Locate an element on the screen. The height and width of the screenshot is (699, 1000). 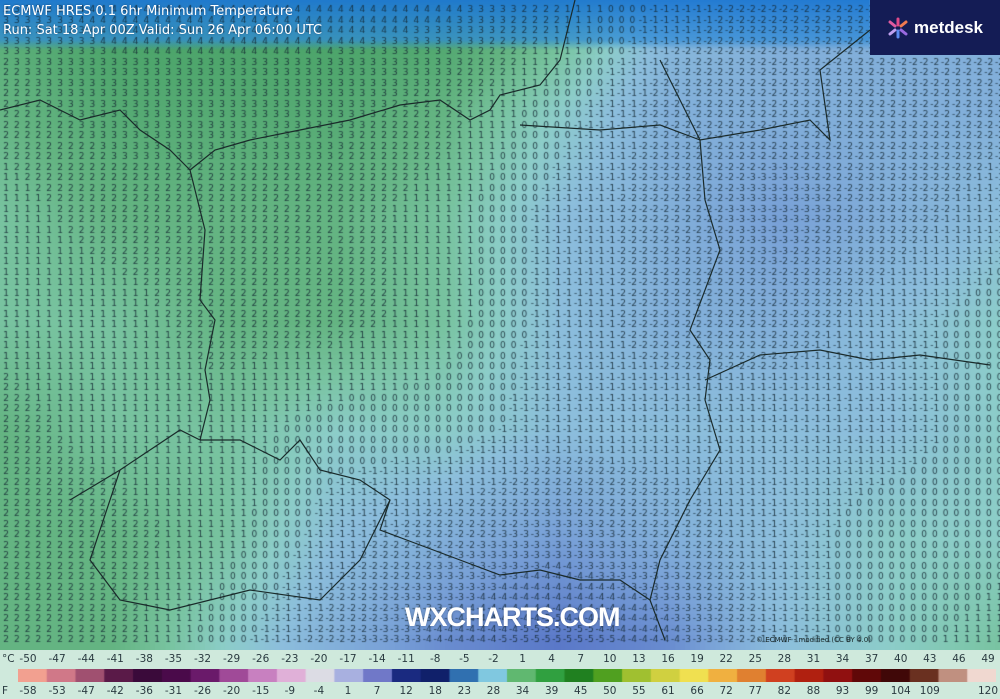
map-title: ECMWF HRES 0.1 6hr Minimum Temperature is located at coordinates (148, 11).